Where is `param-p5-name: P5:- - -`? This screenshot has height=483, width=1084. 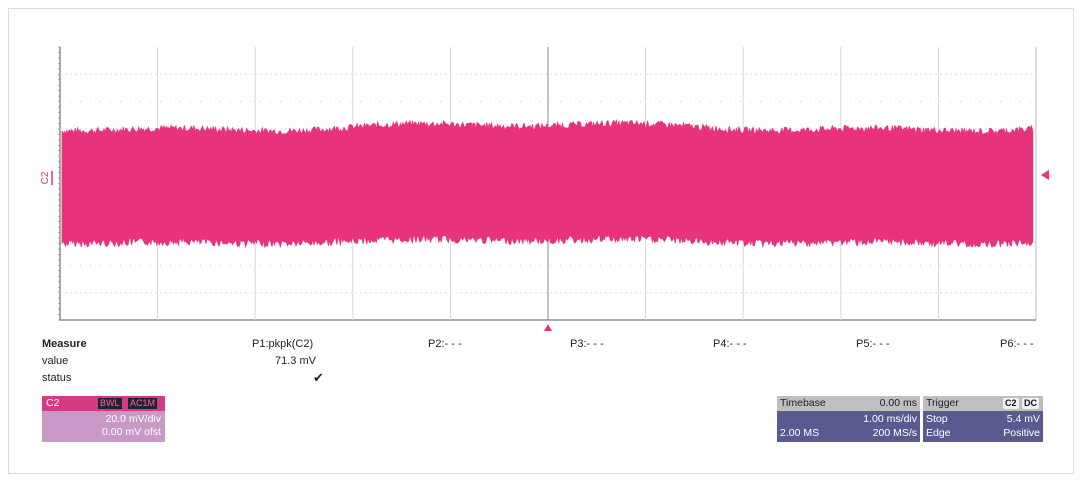
param-p5-name: P5:- - - is located at coordinates (873, 344).